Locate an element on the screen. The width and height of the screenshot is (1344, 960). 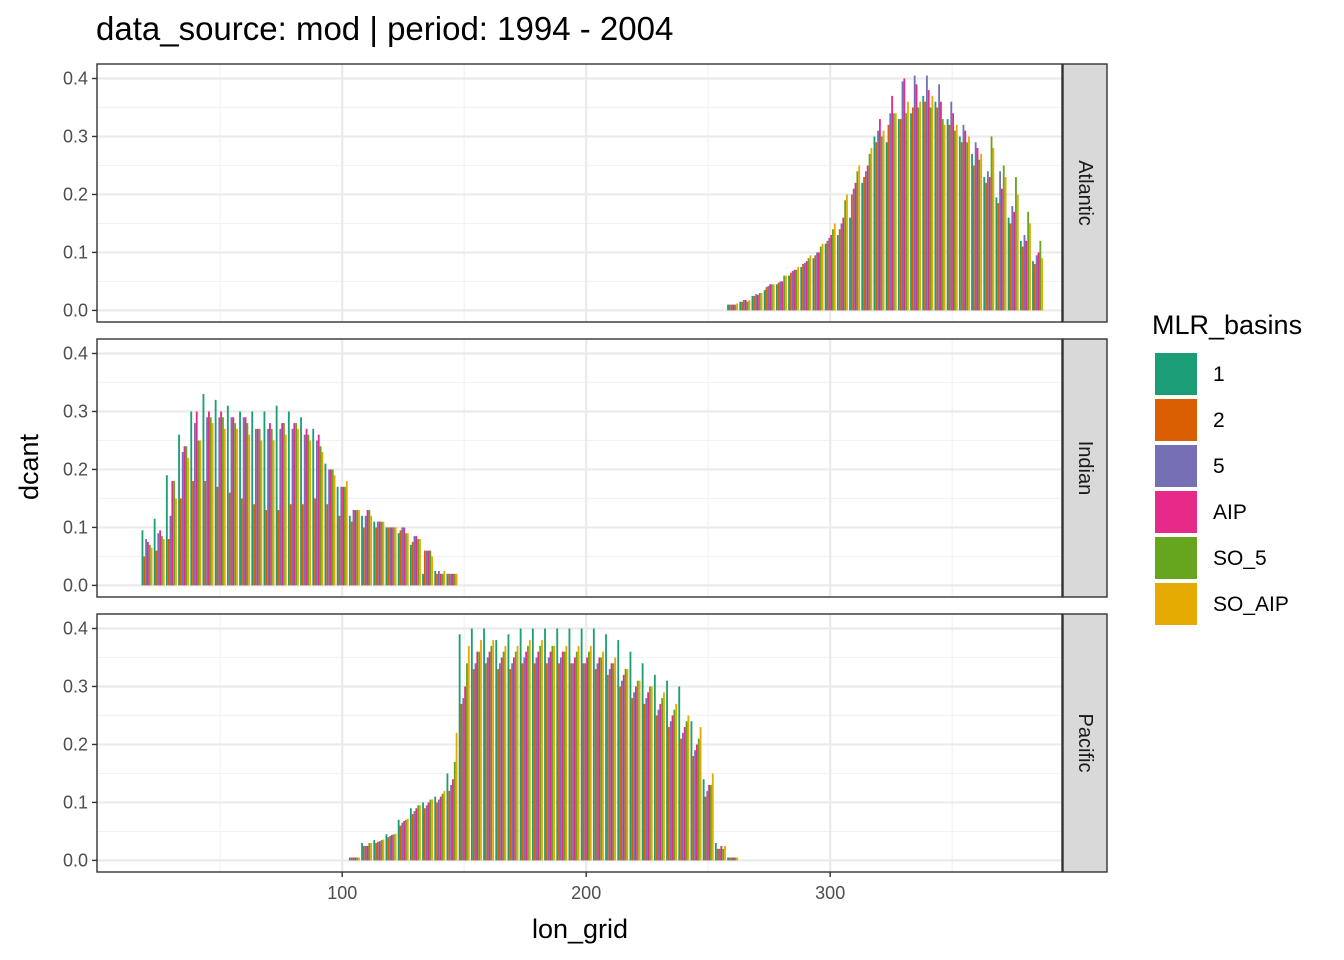
facet-strip is located at coordinates (1085, 743).